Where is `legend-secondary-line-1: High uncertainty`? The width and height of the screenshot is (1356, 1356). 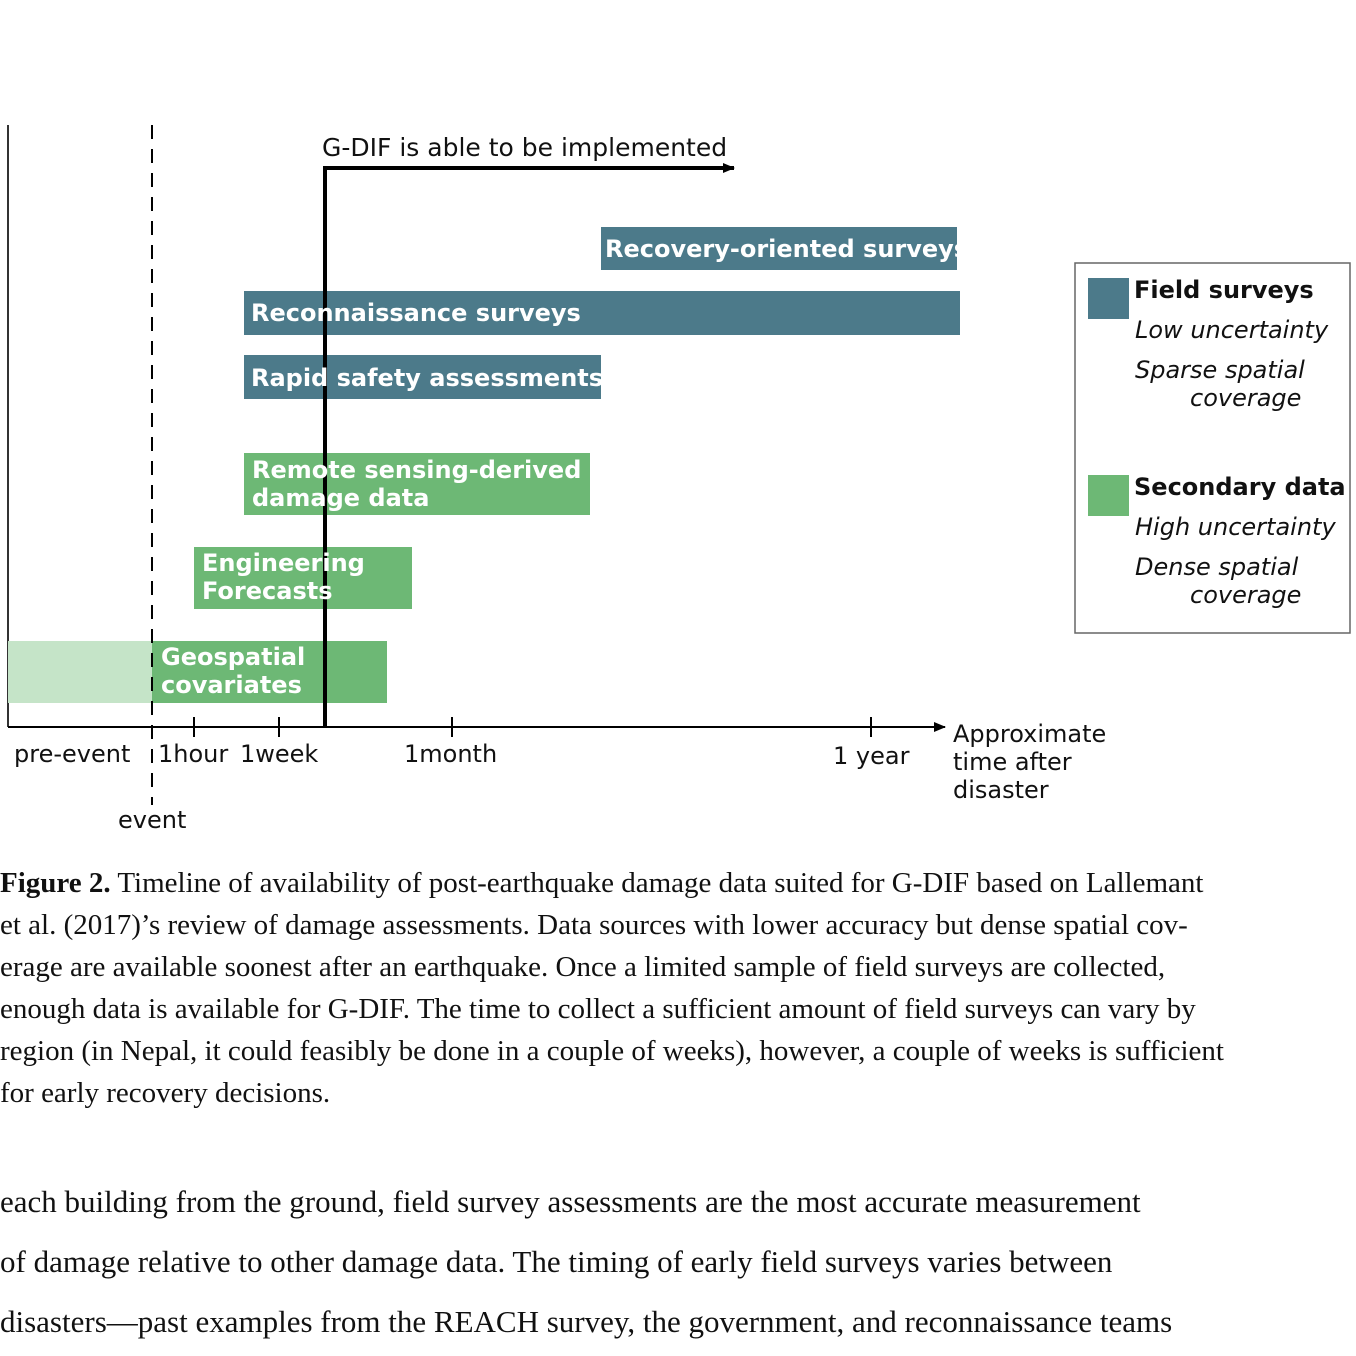
legend-secondary-line-1: High uncertainty is located at coordinates (1235, 527).